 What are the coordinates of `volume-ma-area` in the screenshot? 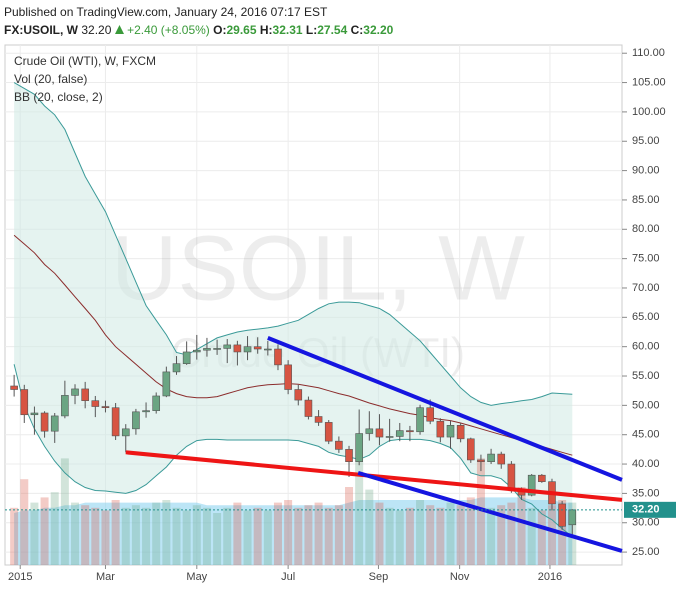 It's located at (293, 531).